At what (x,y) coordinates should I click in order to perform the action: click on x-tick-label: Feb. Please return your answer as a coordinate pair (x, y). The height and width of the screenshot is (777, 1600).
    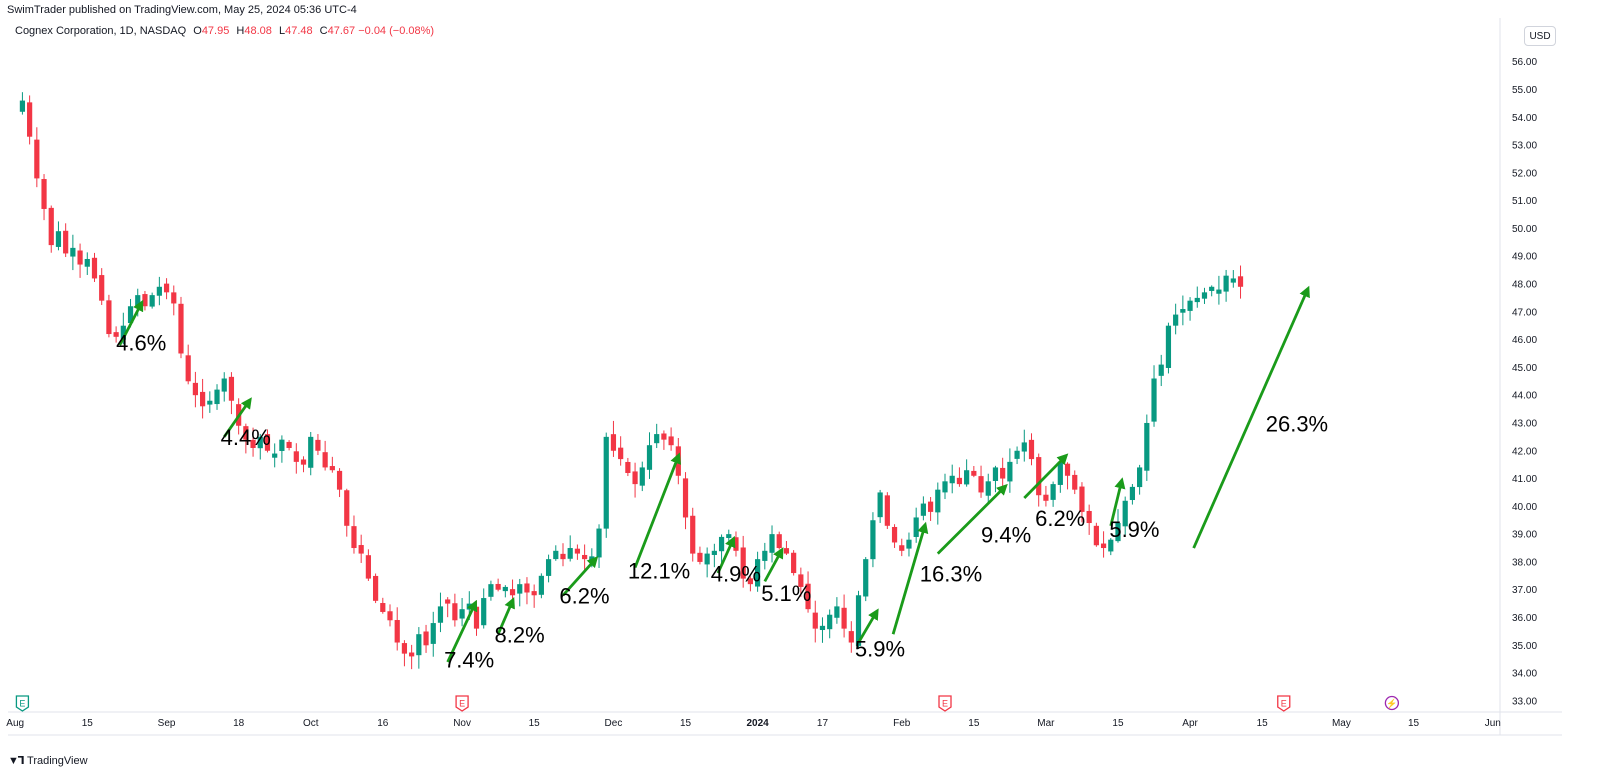
    Looking at the image, I should click on (902, 723).